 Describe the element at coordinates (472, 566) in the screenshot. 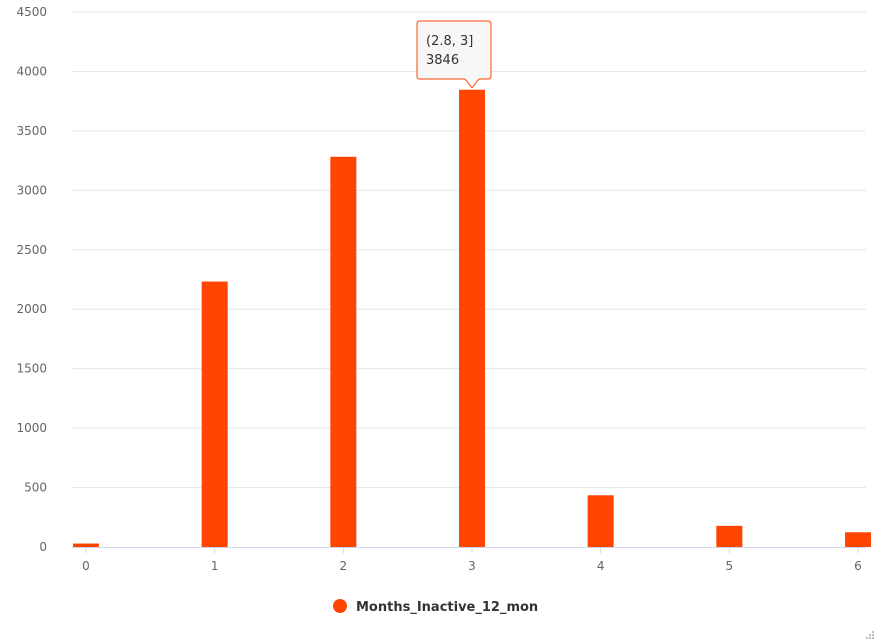

I see `x-tick-label: 3` at that location.